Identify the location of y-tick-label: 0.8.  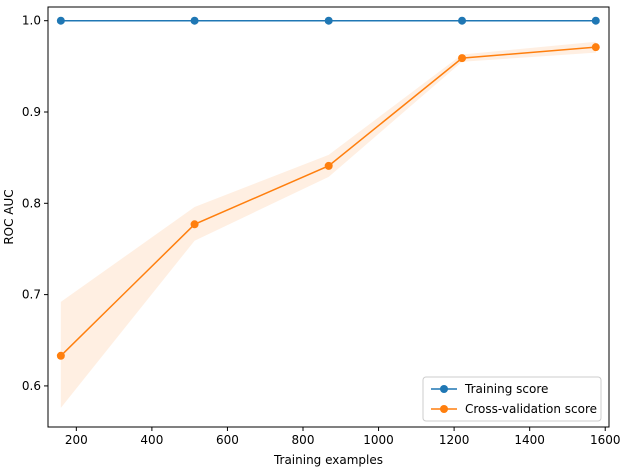
(31, 203).